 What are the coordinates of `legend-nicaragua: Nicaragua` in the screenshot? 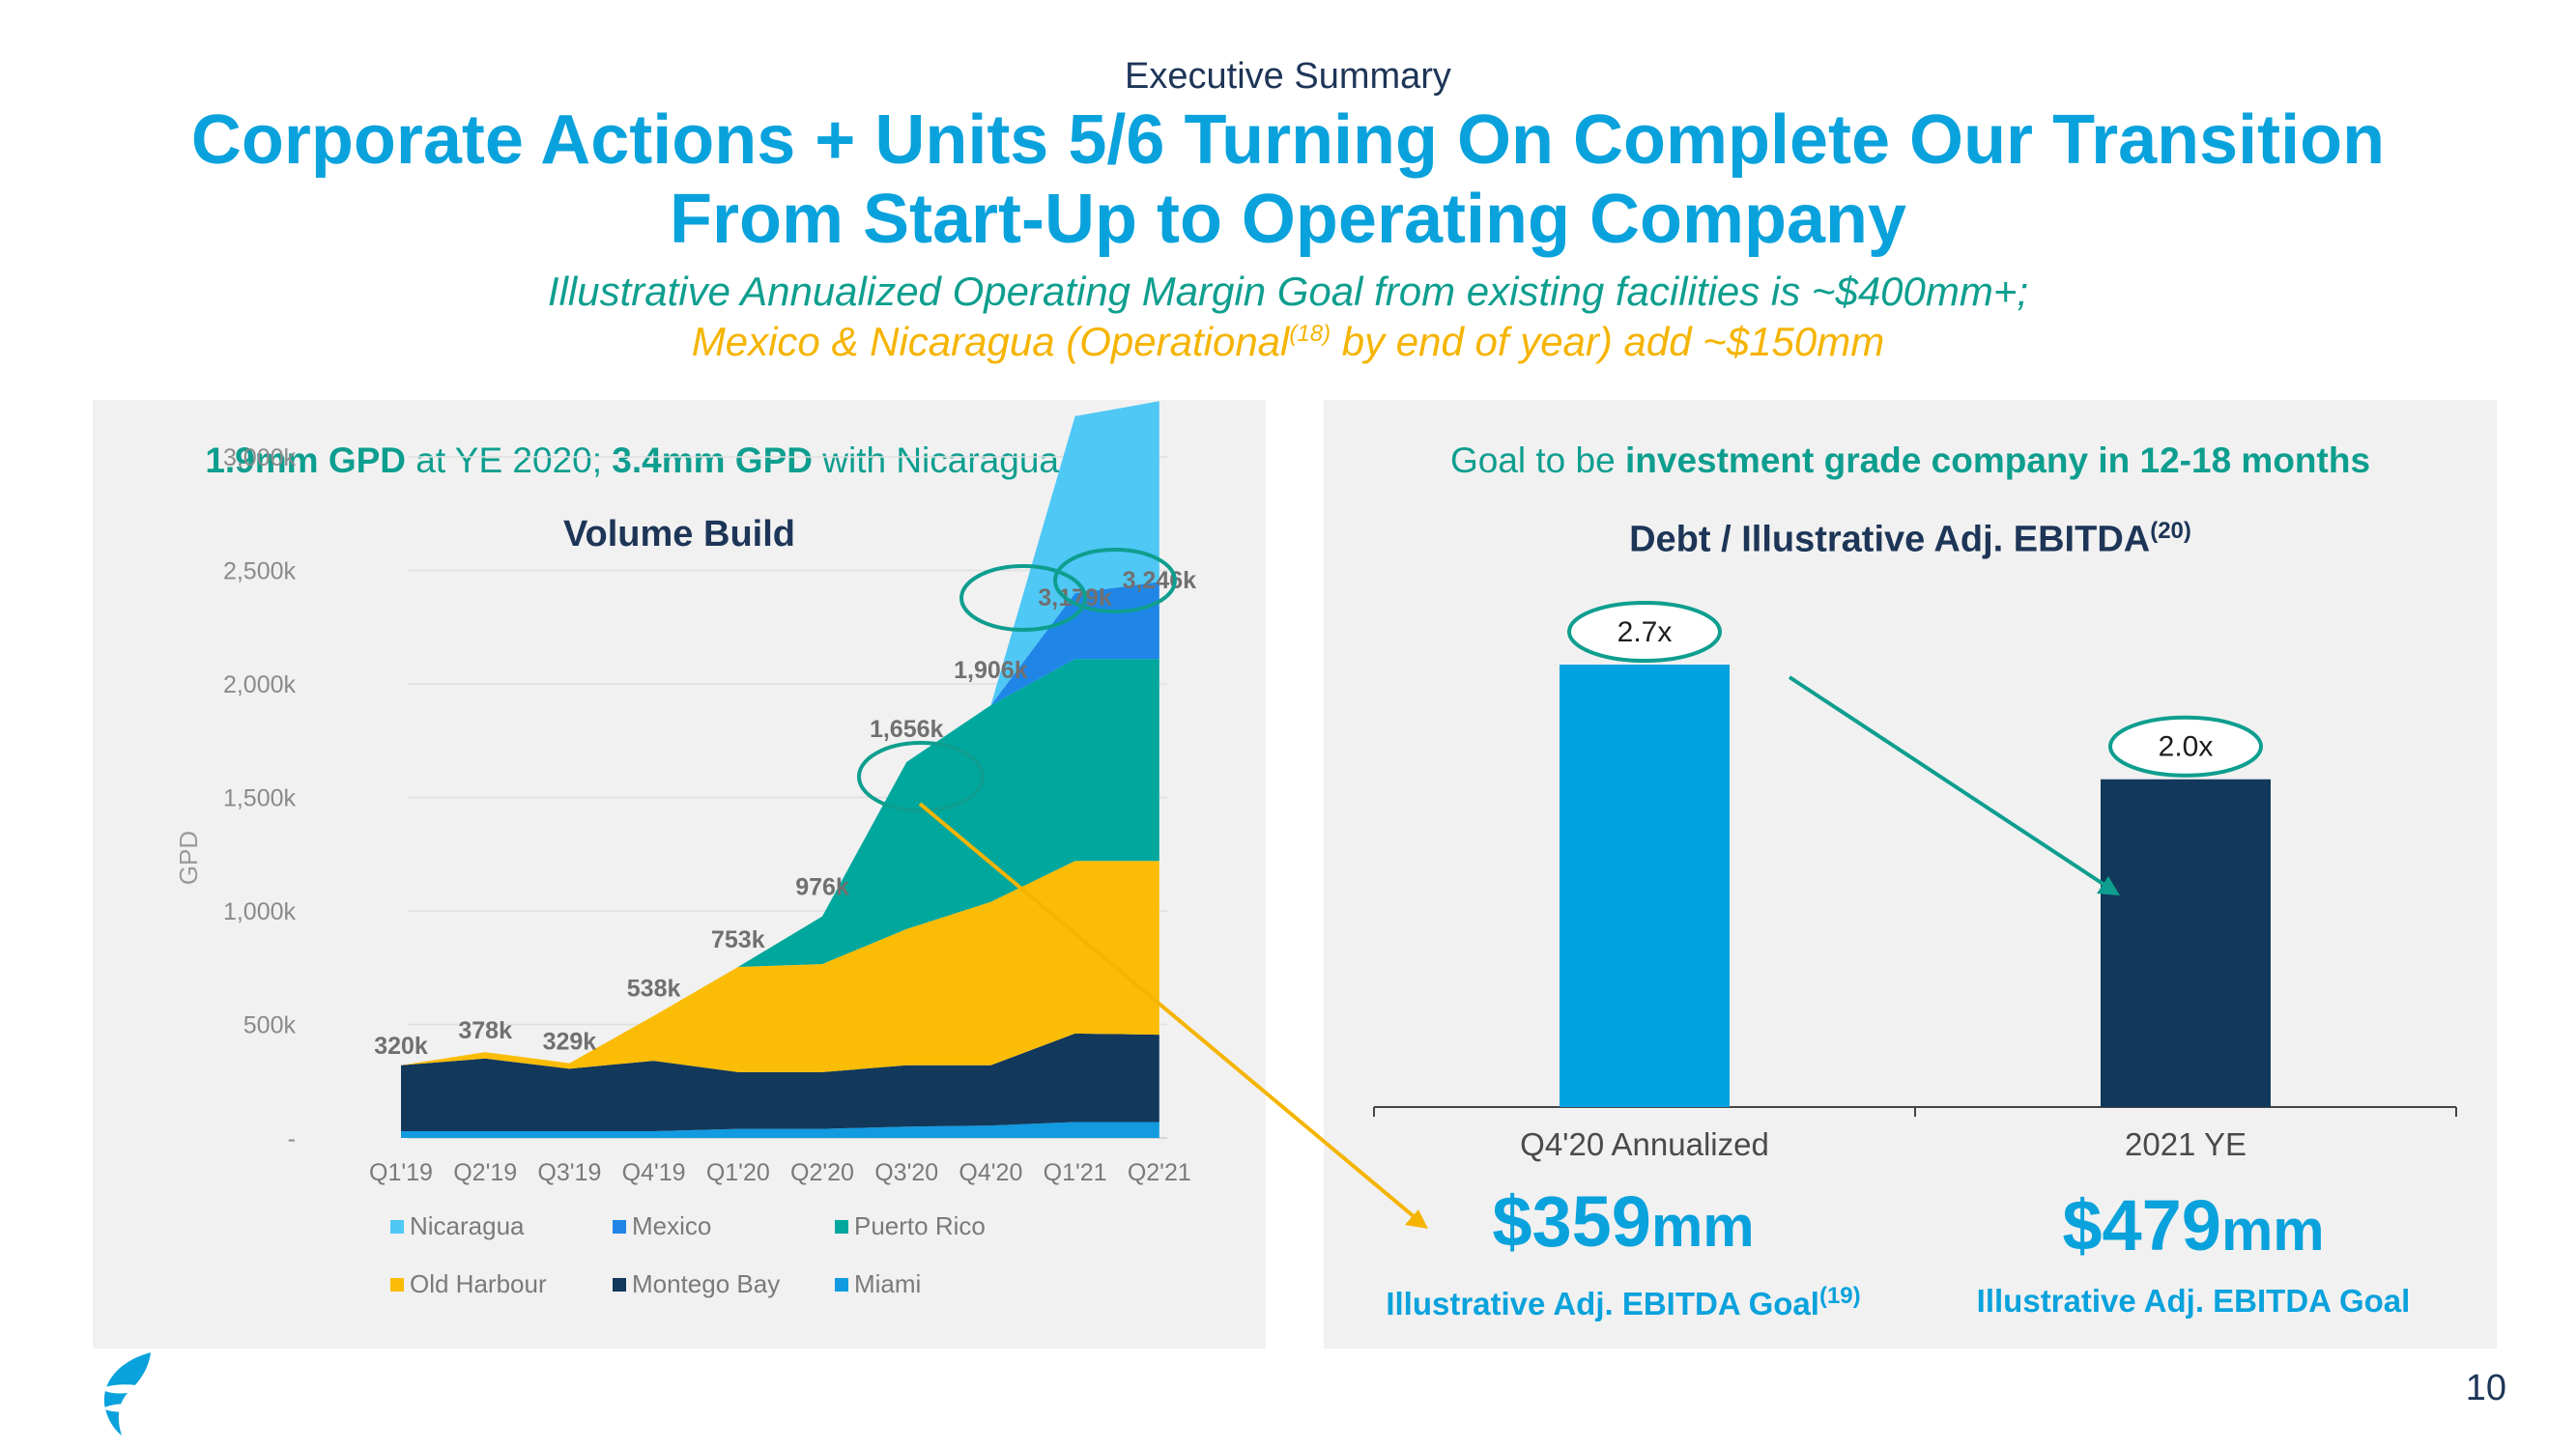 It's located at (458, 1226).